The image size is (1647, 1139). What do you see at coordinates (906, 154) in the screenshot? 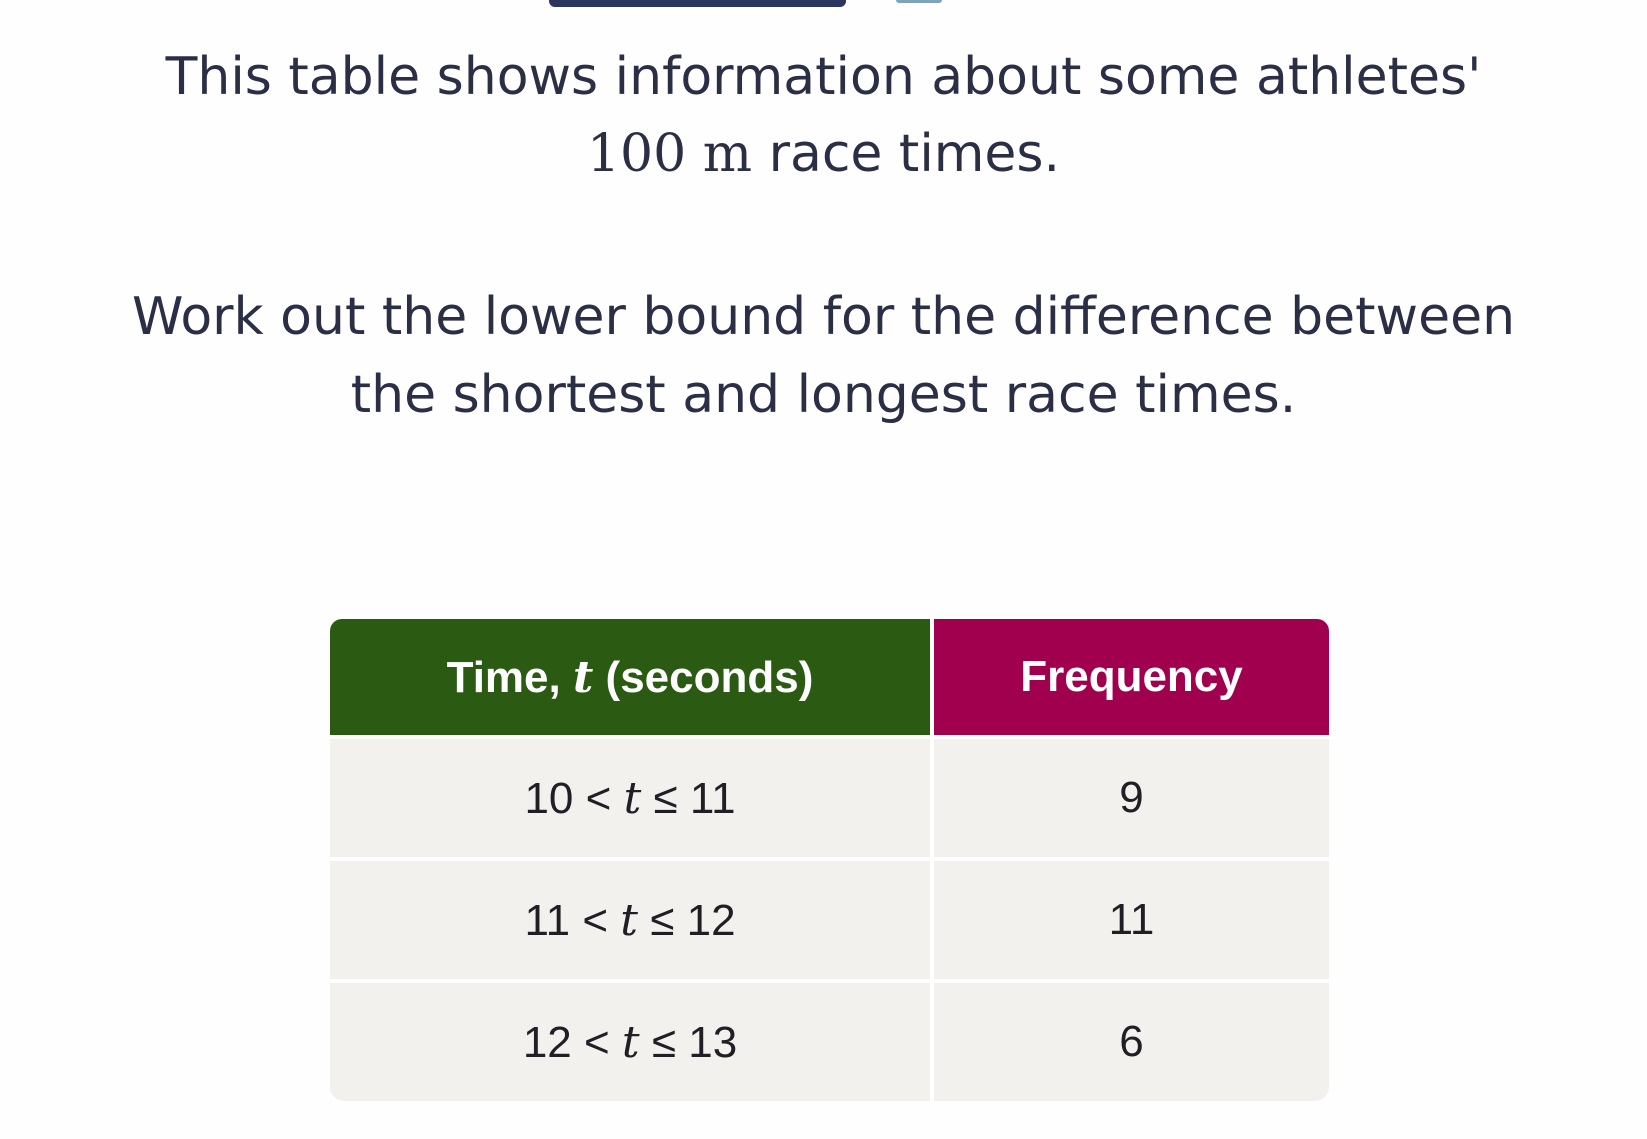
I see `intro-line-2-text: race times.` at bounding box center [906, 154].